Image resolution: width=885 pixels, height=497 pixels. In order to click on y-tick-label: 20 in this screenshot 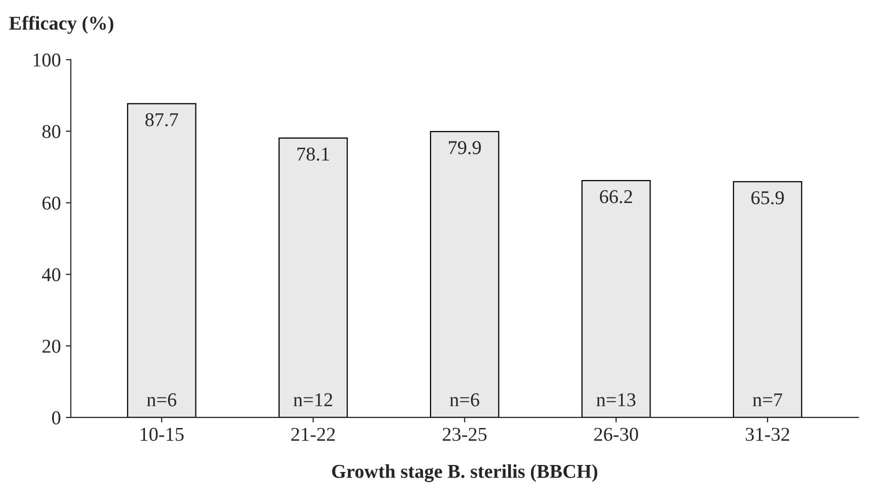, I will do `click(51, 346)`.